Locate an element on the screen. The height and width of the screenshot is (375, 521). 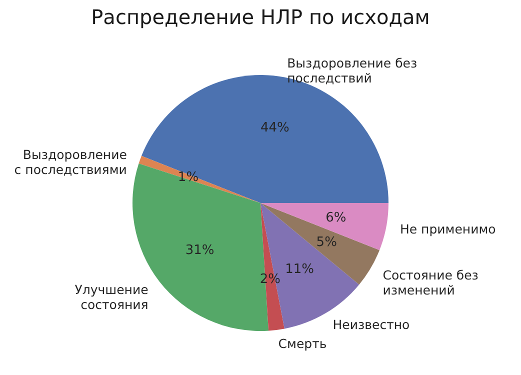
data-label: 5% is located at coordinates (326, 242).